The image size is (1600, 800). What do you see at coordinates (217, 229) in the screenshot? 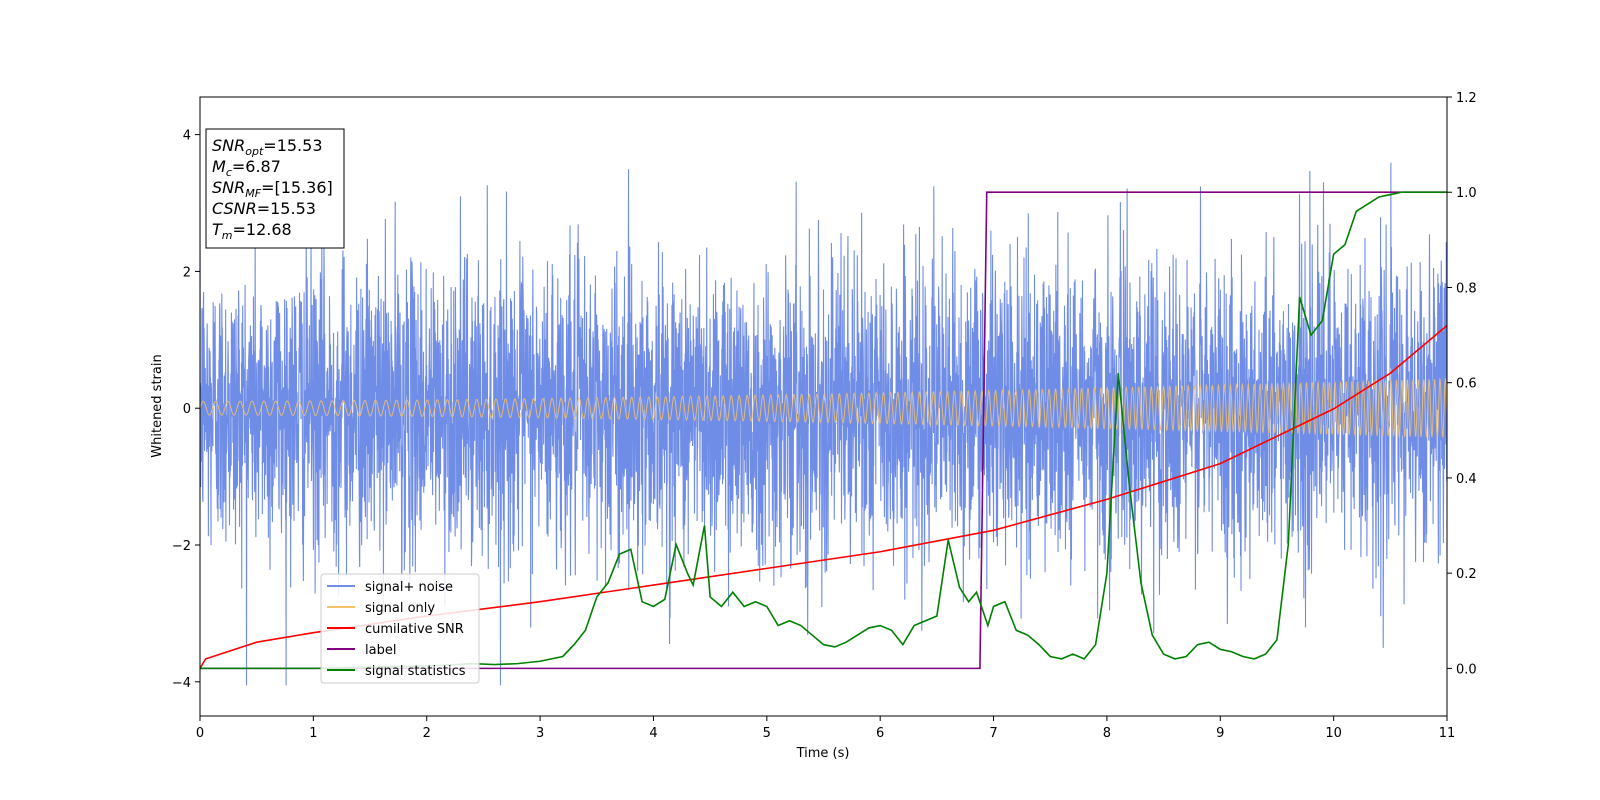
I see `annotation-var: T` at bounding box center [217, 229].